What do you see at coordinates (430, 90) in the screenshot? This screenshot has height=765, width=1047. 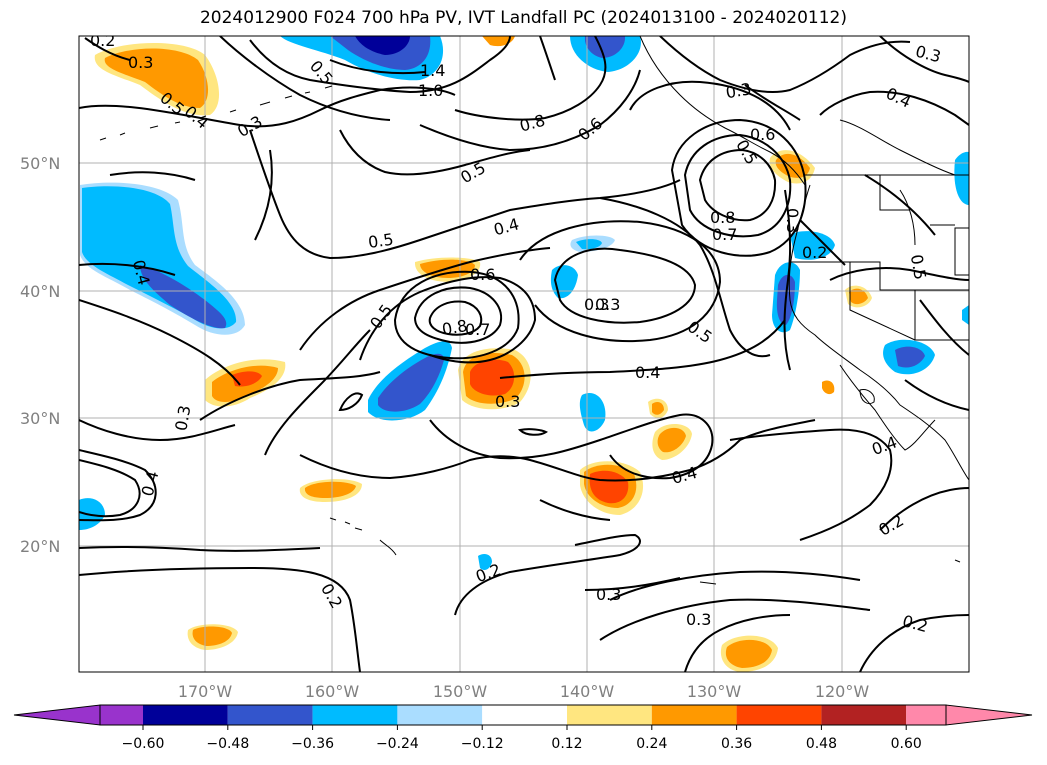 I see `contour-label: 1.0` at bounding box center [430, 90].